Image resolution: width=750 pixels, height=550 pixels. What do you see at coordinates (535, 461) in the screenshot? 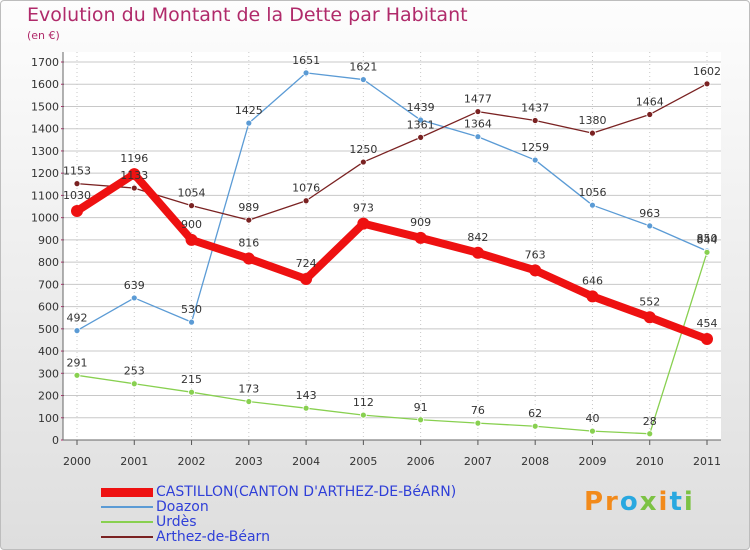
I see `x-tick-label: 2008` at bounding box center [535, 461].